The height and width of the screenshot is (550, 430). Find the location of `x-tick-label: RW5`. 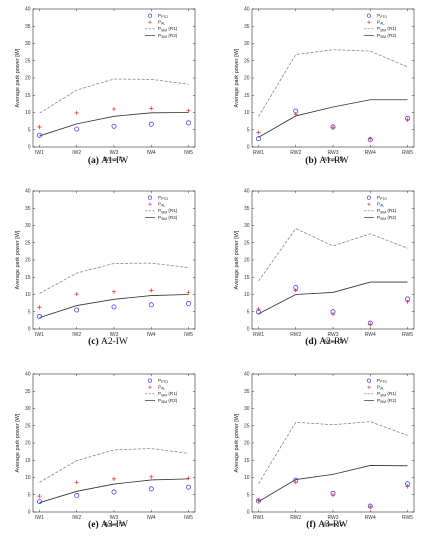

x-tick-label: RW5 is located at coordinates (407, 153).